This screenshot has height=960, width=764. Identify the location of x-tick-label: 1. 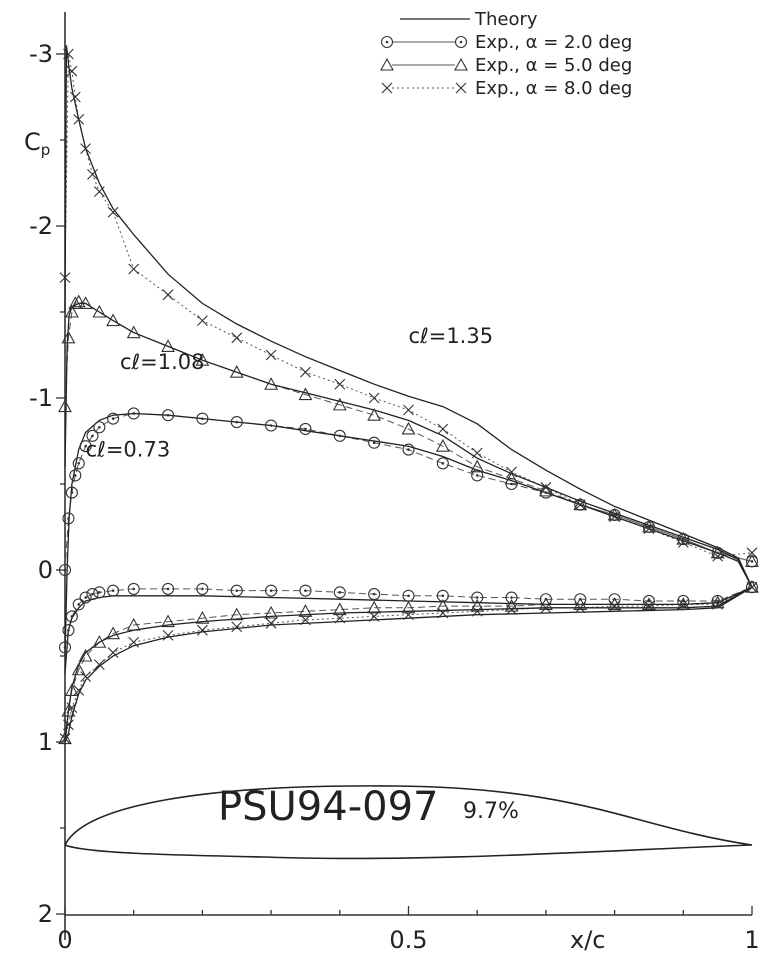
(751, 940).